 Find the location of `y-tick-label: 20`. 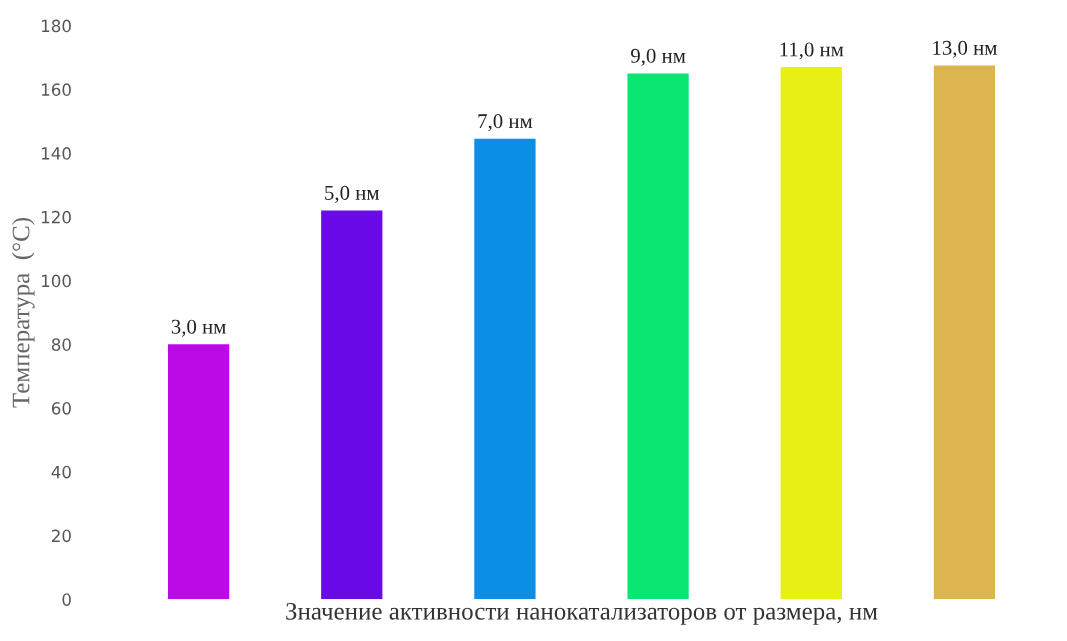

y-tick-label: 20 is located at coordinates (61, 536).